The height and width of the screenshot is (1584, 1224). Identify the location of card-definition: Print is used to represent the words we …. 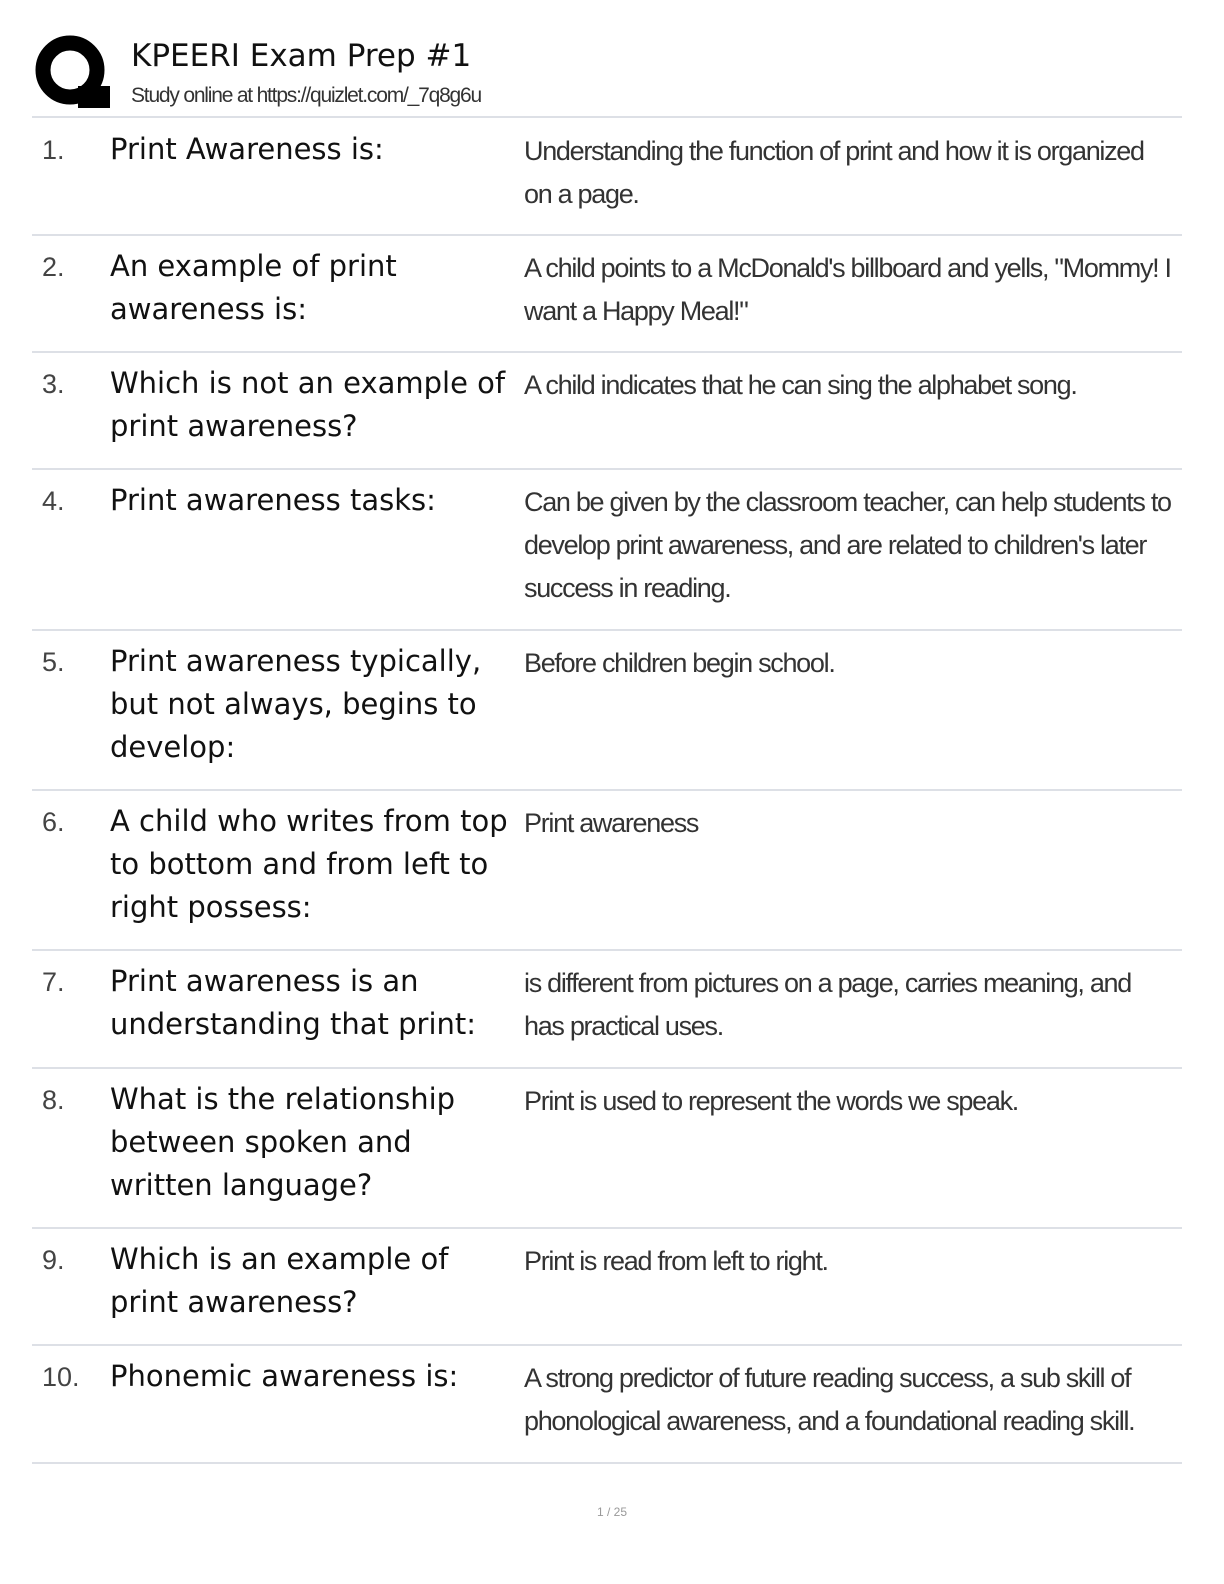
(771, 1101).